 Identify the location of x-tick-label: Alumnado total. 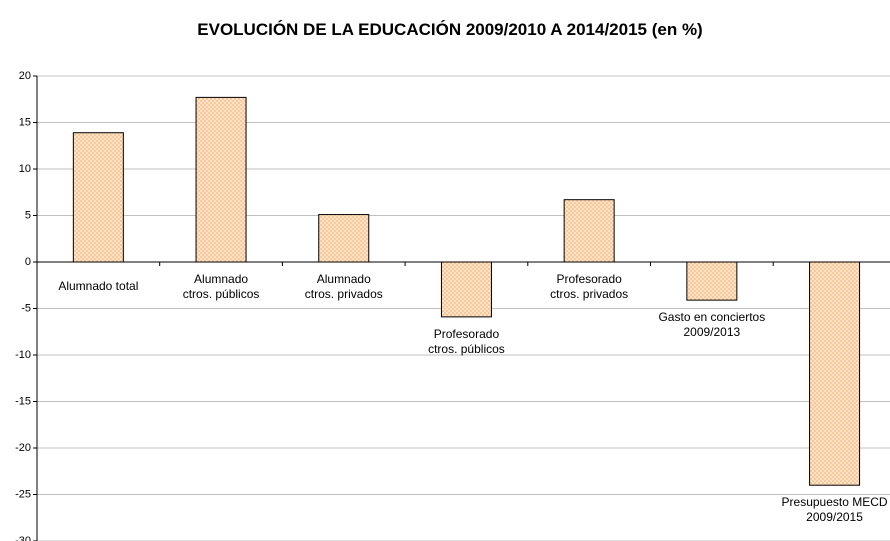
(98, 286).